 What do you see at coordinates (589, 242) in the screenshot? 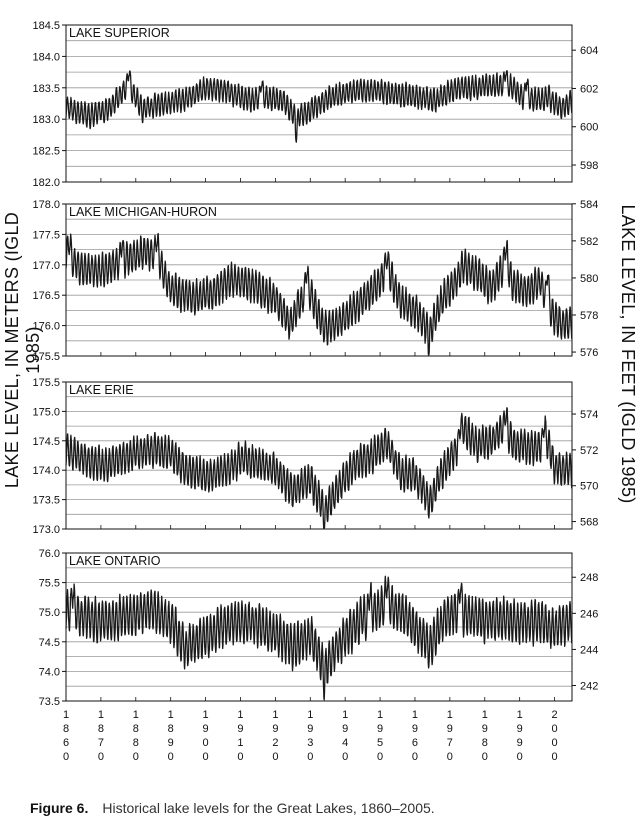
I see `y-tick-label-right: 582` at bounding box center [589, 242].